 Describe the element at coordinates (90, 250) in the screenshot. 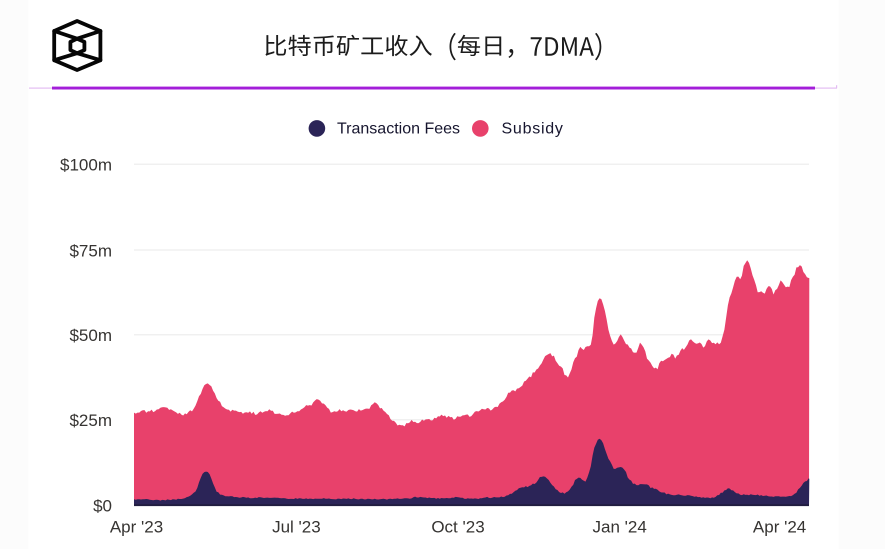

I see `svg-text: $75m` at that location.